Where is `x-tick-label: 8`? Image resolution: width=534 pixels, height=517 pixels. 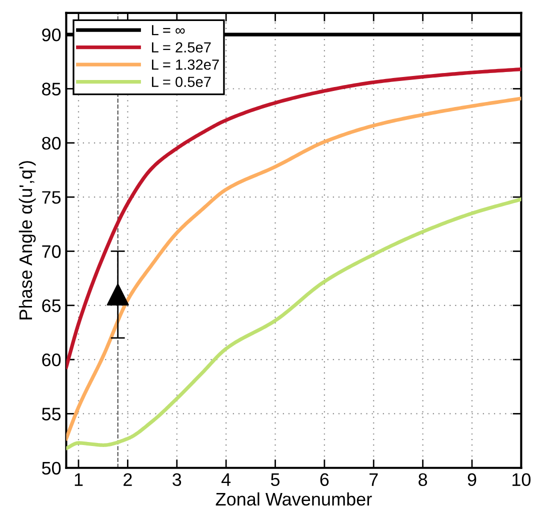
x-tick-label: 8 is located at coordinates (423, 479).